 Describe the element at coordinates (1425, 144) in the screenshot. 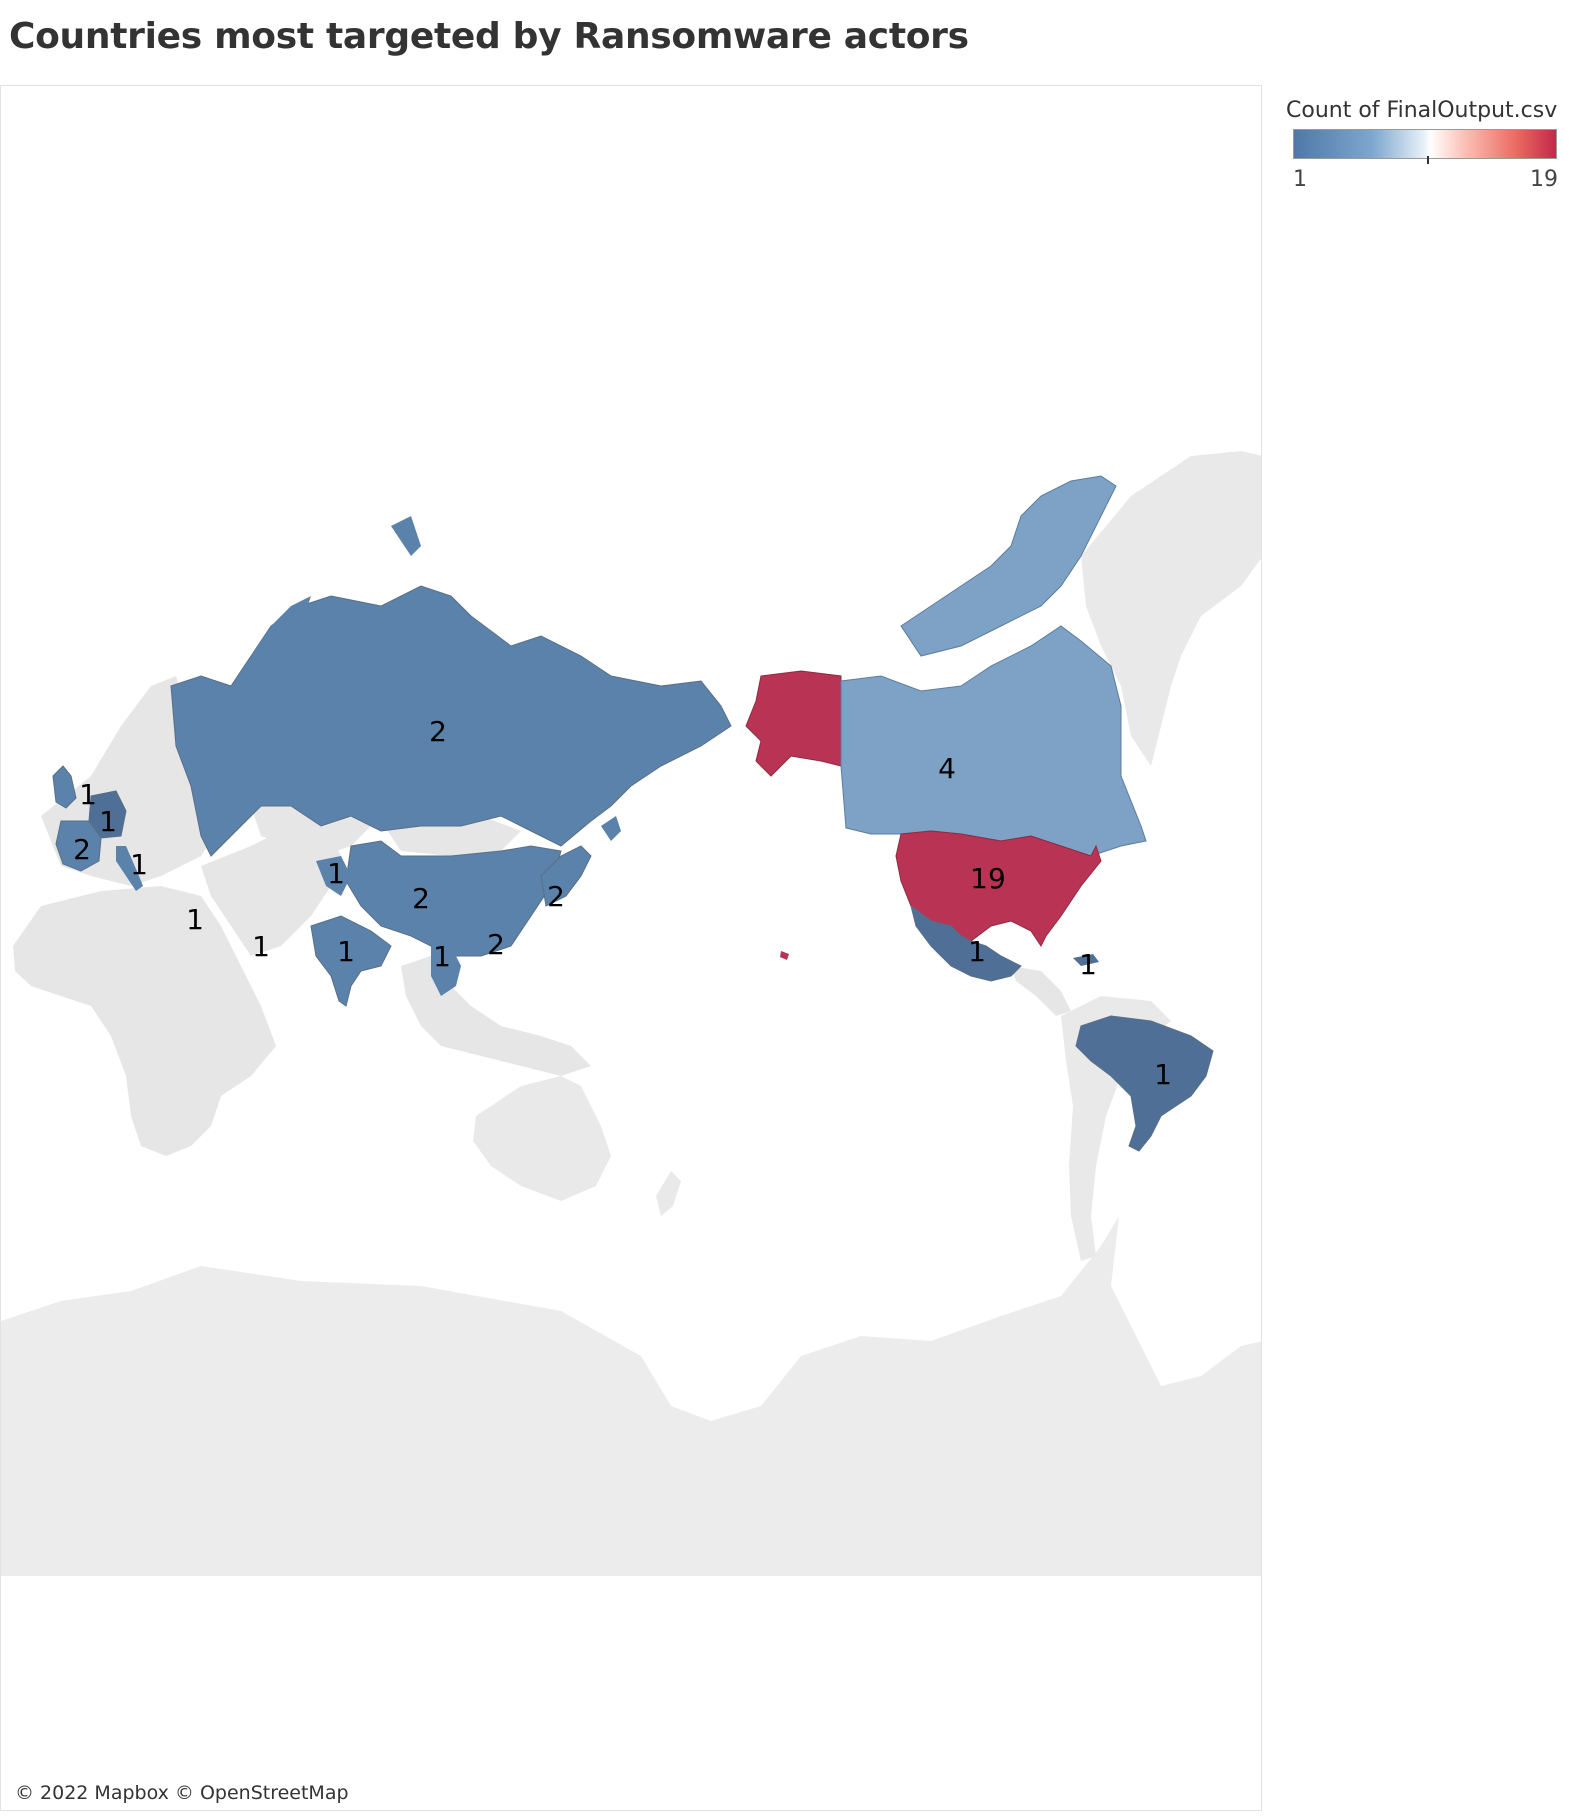

I see `legend-color-ramp` at that location.